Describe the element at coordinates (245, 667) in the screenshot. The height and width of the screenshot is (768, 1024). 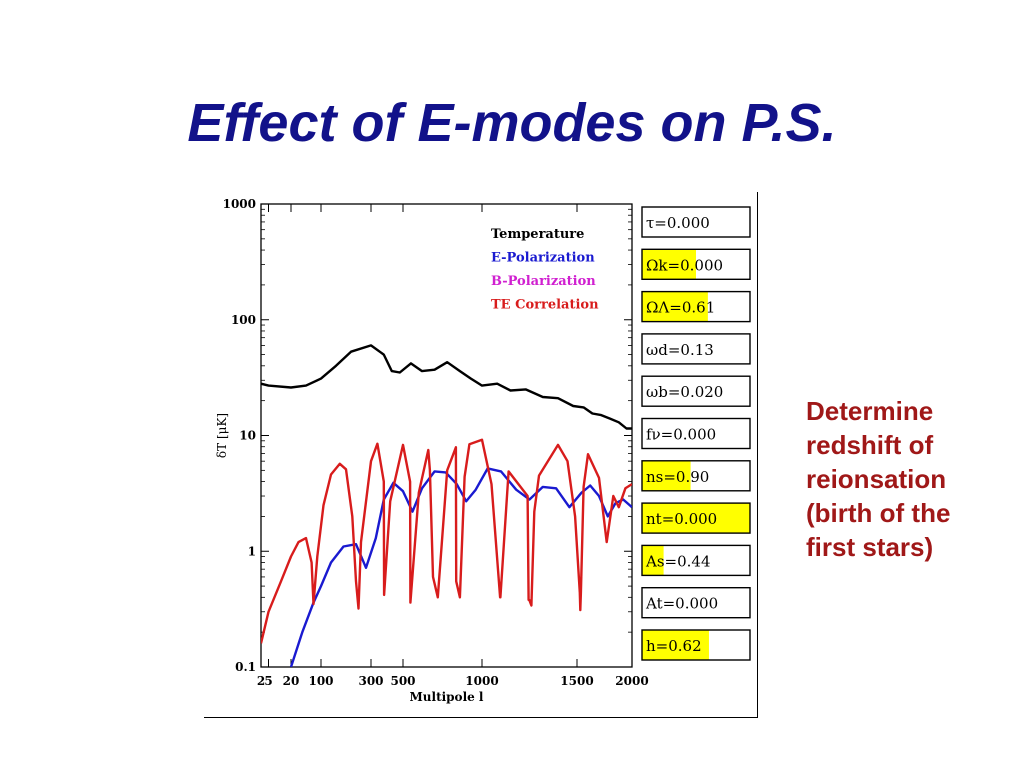
I see `y-tick-label: 0.1` at that location.